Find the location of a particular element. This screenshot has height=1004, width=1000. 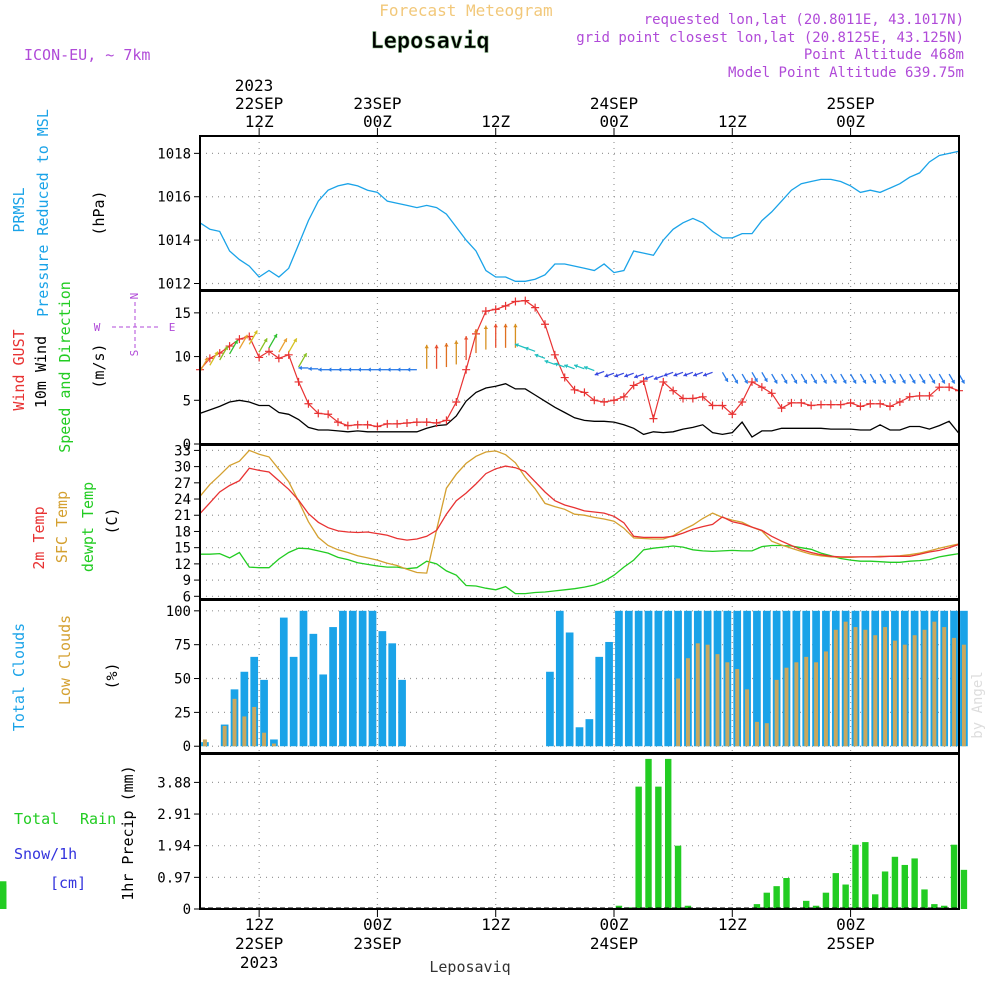

bottom-time-label: 12Z is located at coordinates (259, 924).